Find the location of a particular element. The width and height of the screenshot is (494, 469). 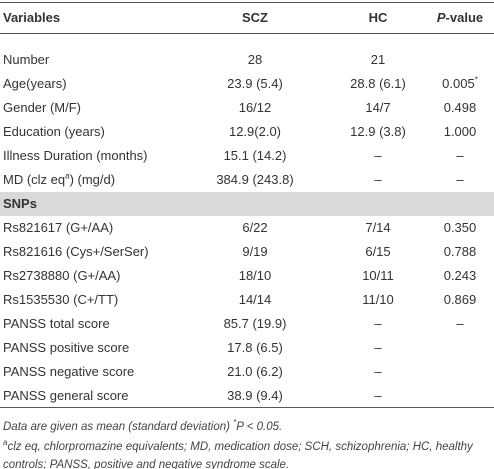

cell-value: 21 is located at coordinates (378, 59).